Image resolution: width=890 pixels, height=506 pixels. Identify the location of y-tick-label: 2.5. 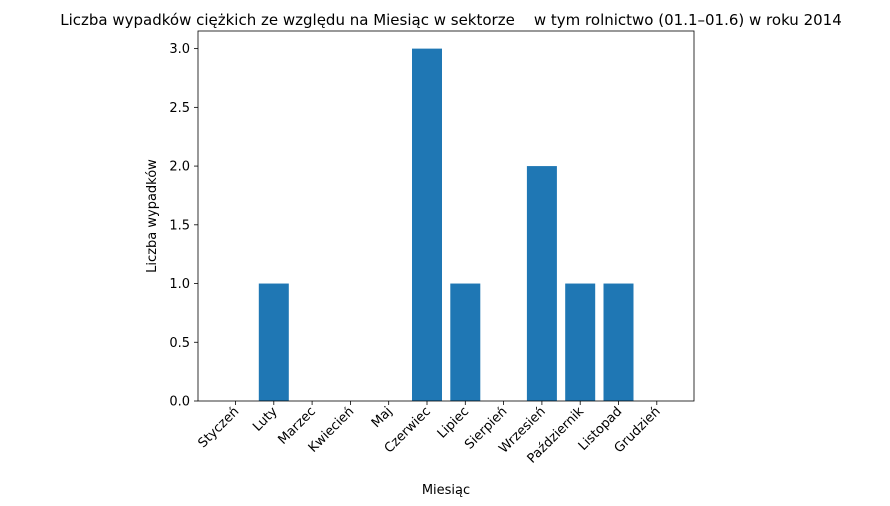
(179, 108).